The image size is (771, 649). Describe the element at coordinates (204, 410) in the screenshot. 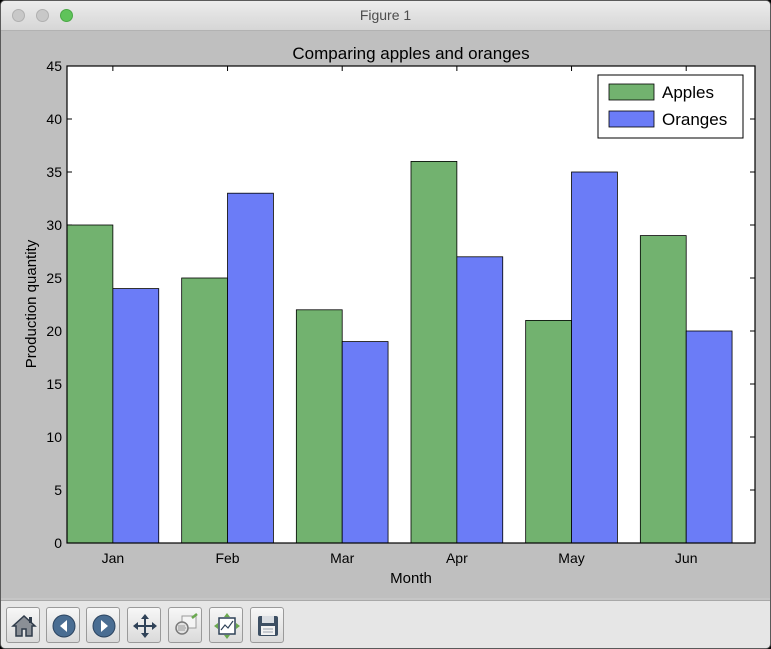

I see `bar-apples-feb` at that location.